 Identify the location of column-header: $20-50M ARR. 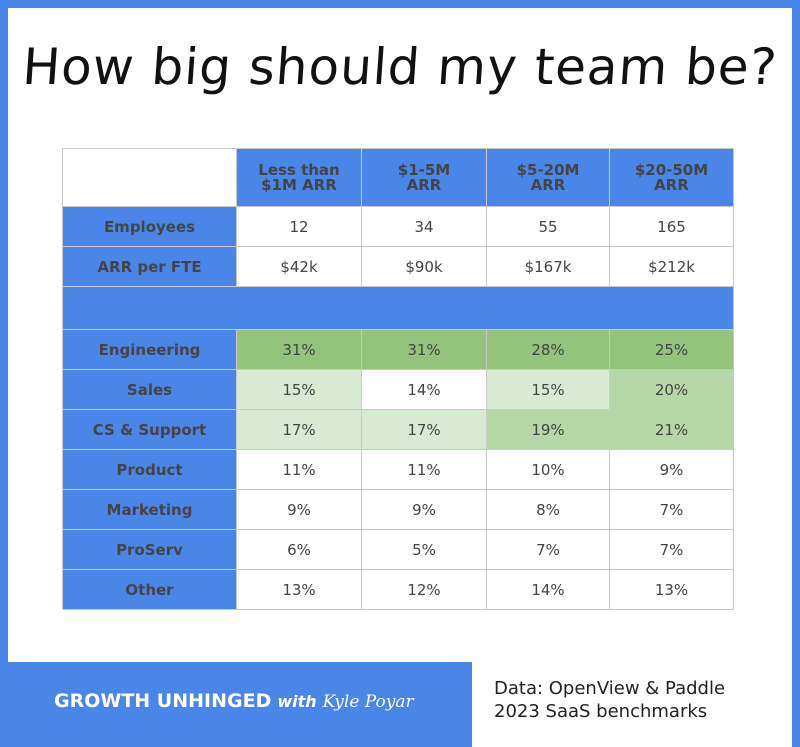
(671, 177).